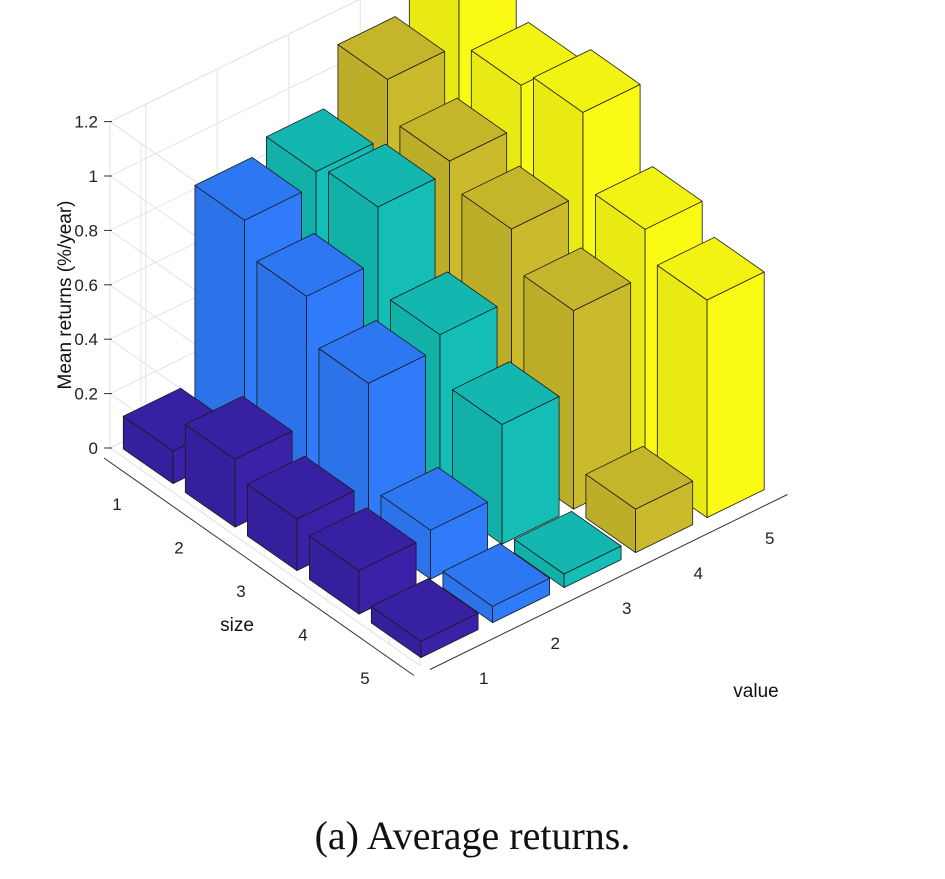 Image resolution: width=945 pixels, height=879 pixels. I want to click on y-axis-label: value, so click(755, 691).